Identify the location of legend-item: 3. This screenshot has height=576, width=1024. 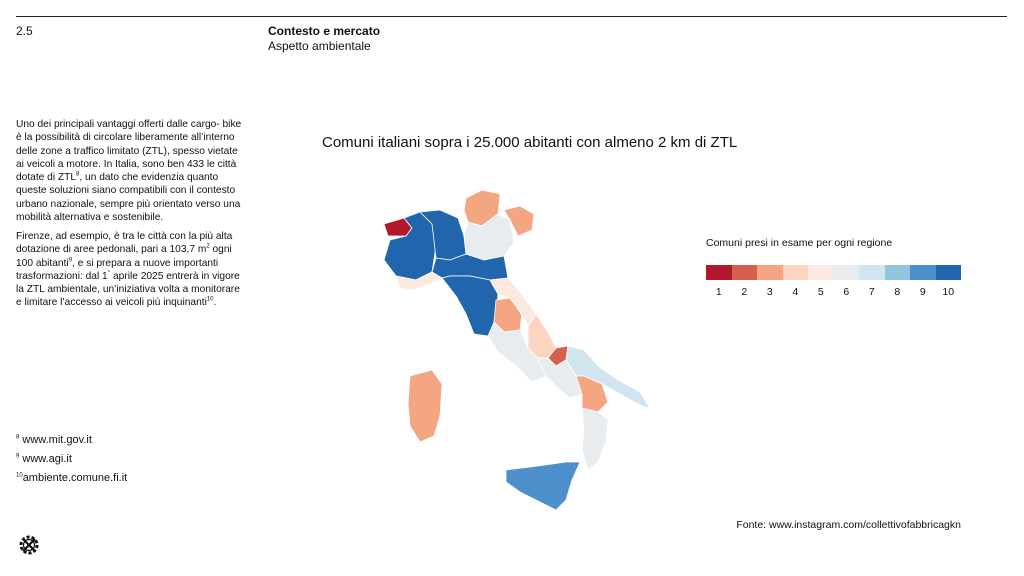
(770, 281).